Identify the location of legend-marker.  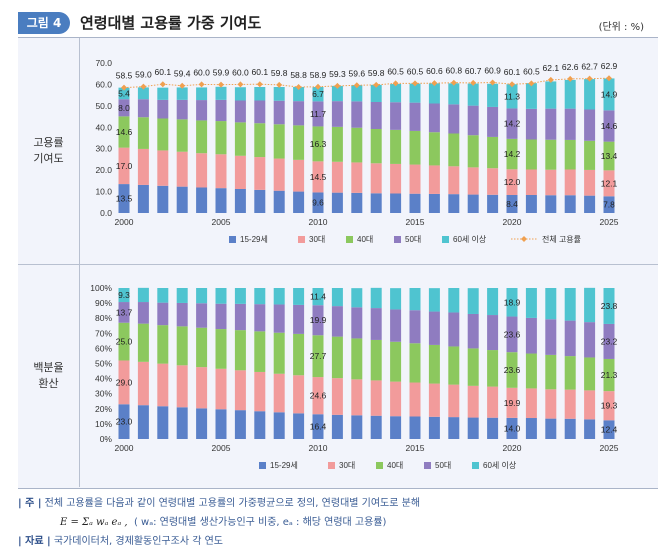
(524, 239).